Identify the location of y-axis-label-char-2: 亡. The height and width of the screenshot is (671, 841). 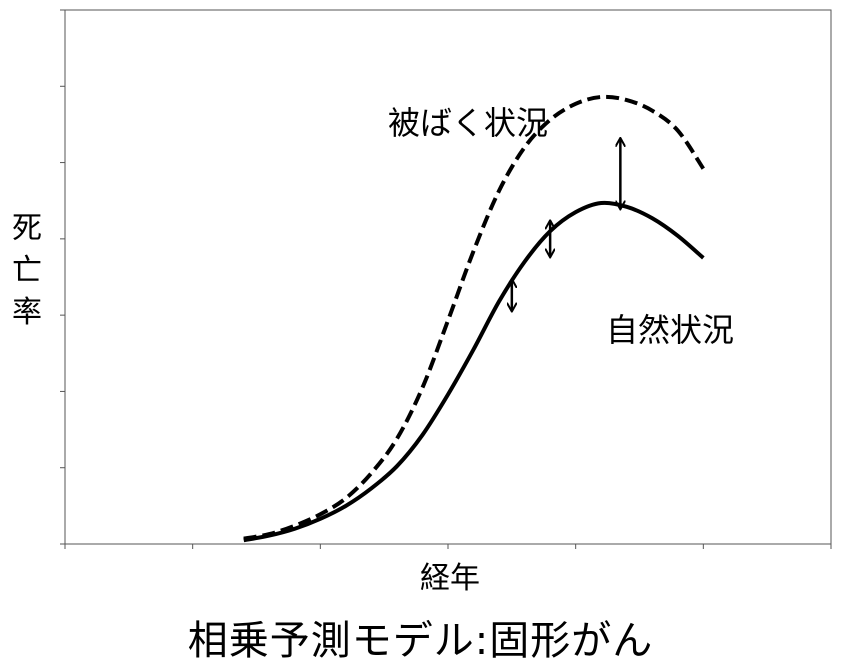
(27, 270).